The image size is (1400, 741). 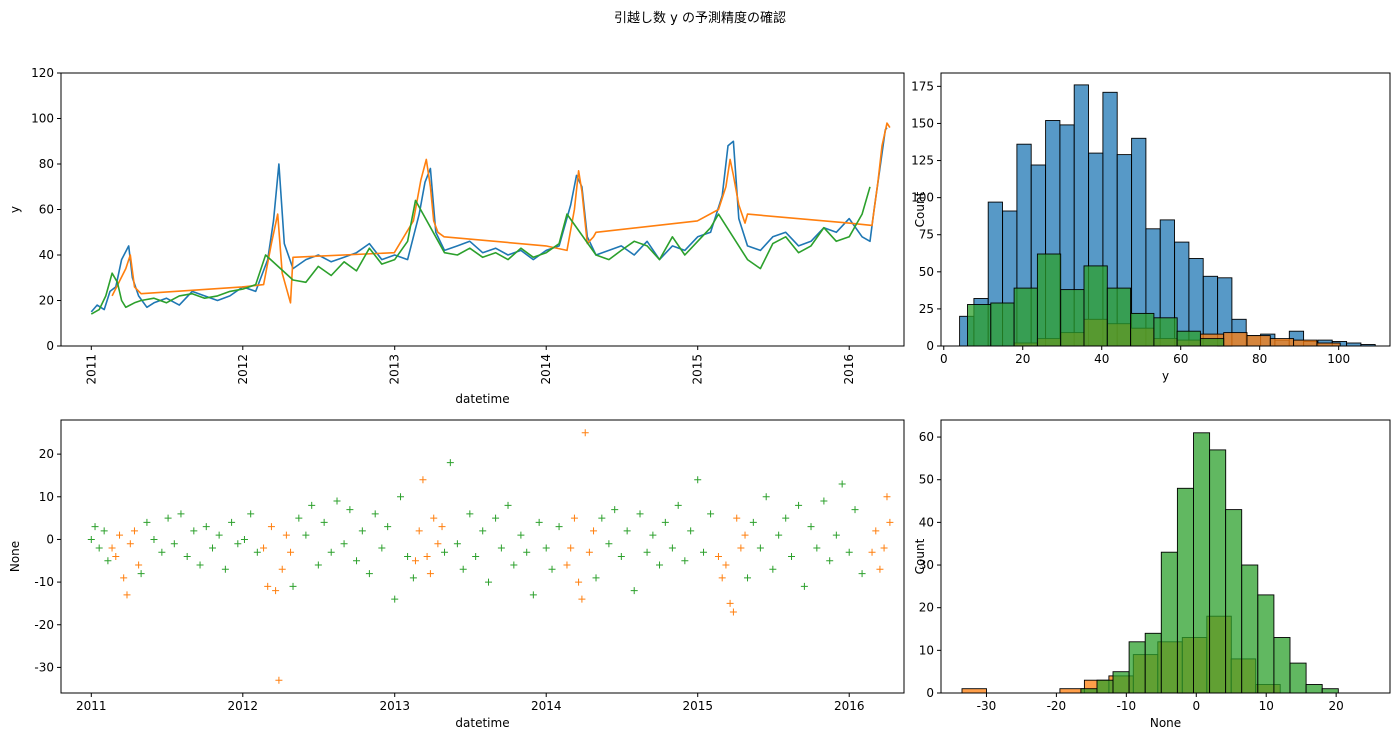 I want to click on plot-area, so click(x=490, y=218).